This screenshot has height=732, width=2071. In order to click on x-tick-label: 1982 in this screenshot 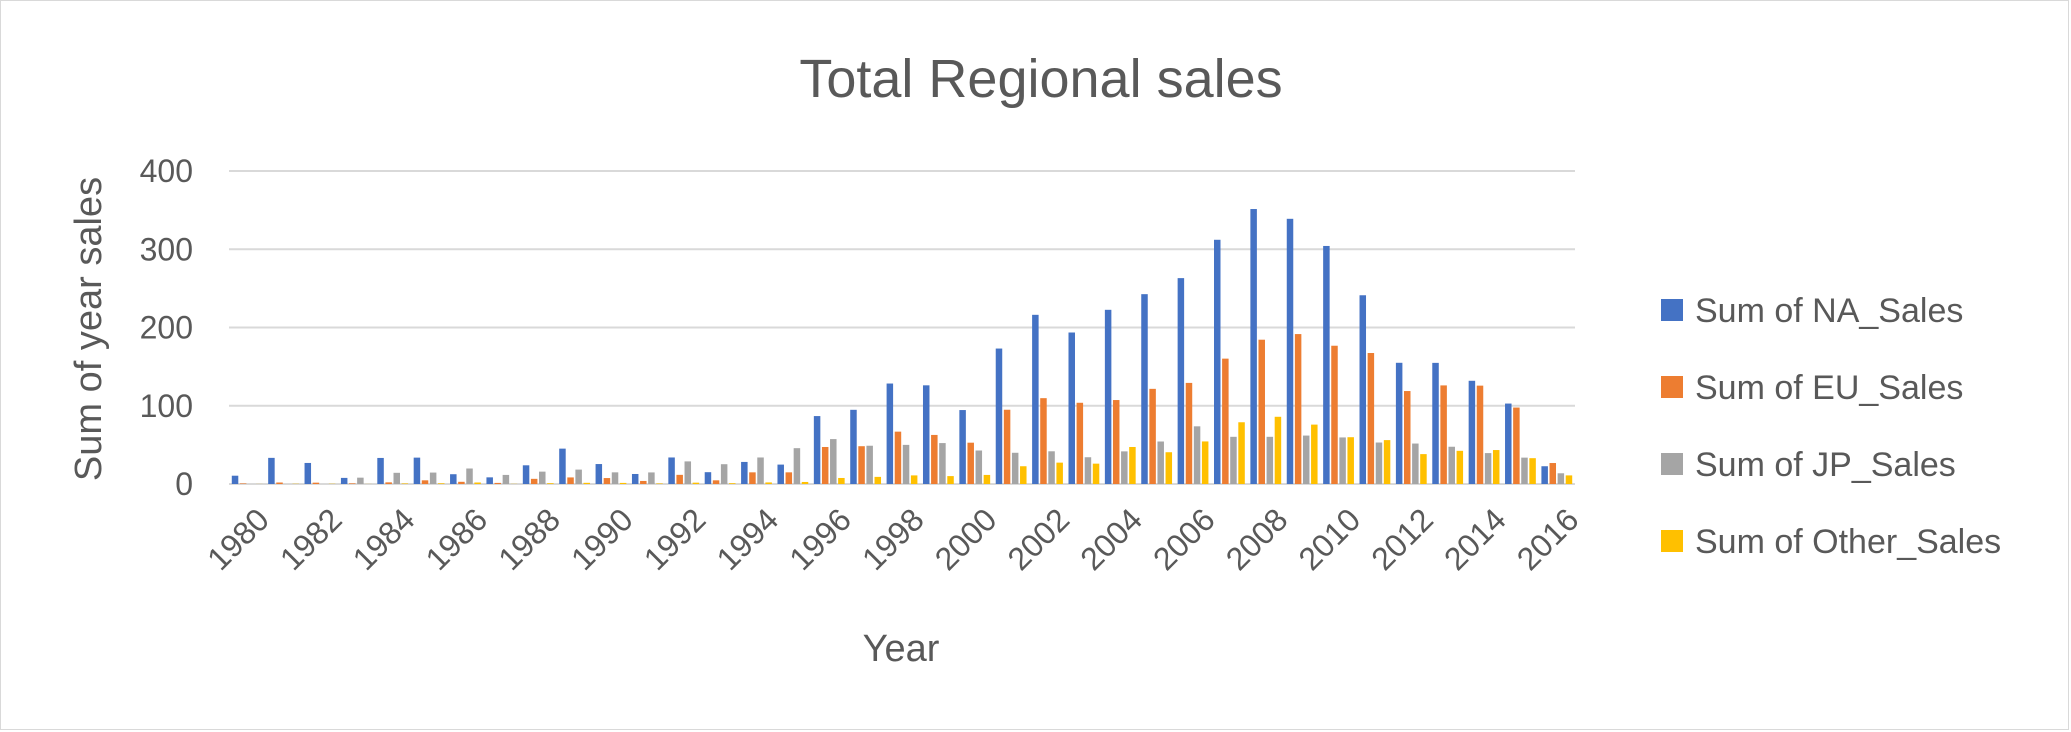, I will do `click(311, 539)`.